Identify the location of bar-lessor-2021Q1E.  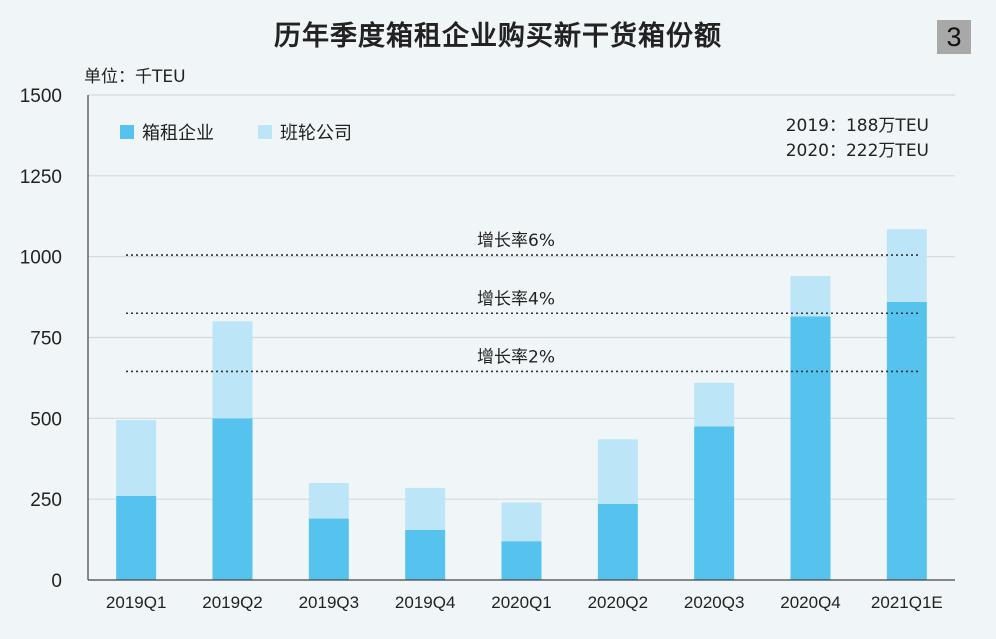
(906, 440).